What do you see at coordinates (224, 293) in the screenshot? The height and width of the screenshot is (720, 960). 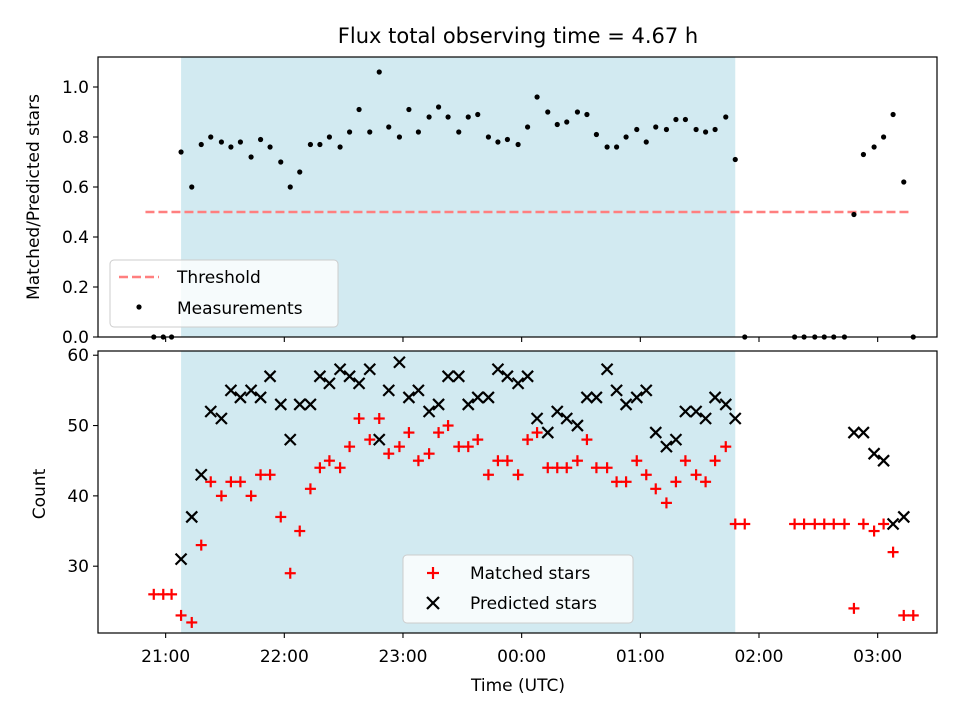 I see `top-legend-box` at bounding box center [224, 293].